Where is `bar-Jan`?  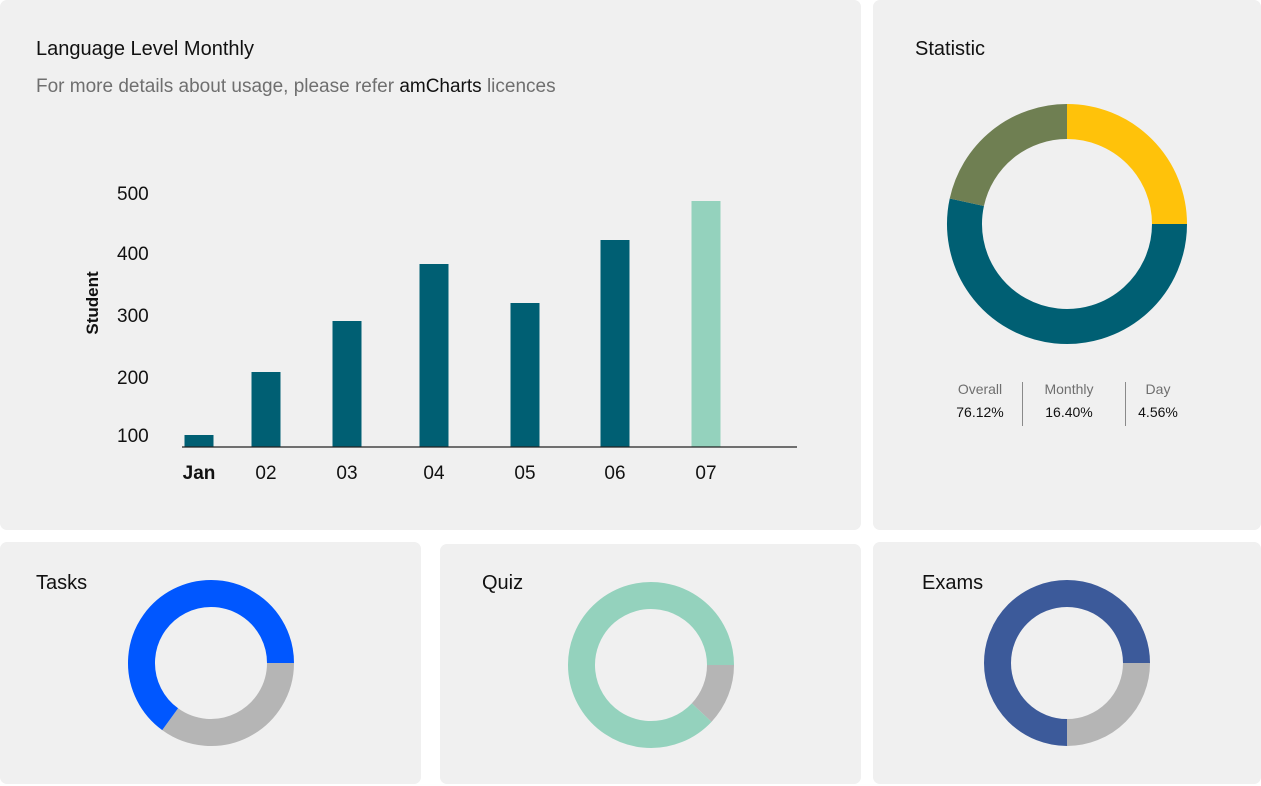 bar-Jan is located at coordinates (199, 441).